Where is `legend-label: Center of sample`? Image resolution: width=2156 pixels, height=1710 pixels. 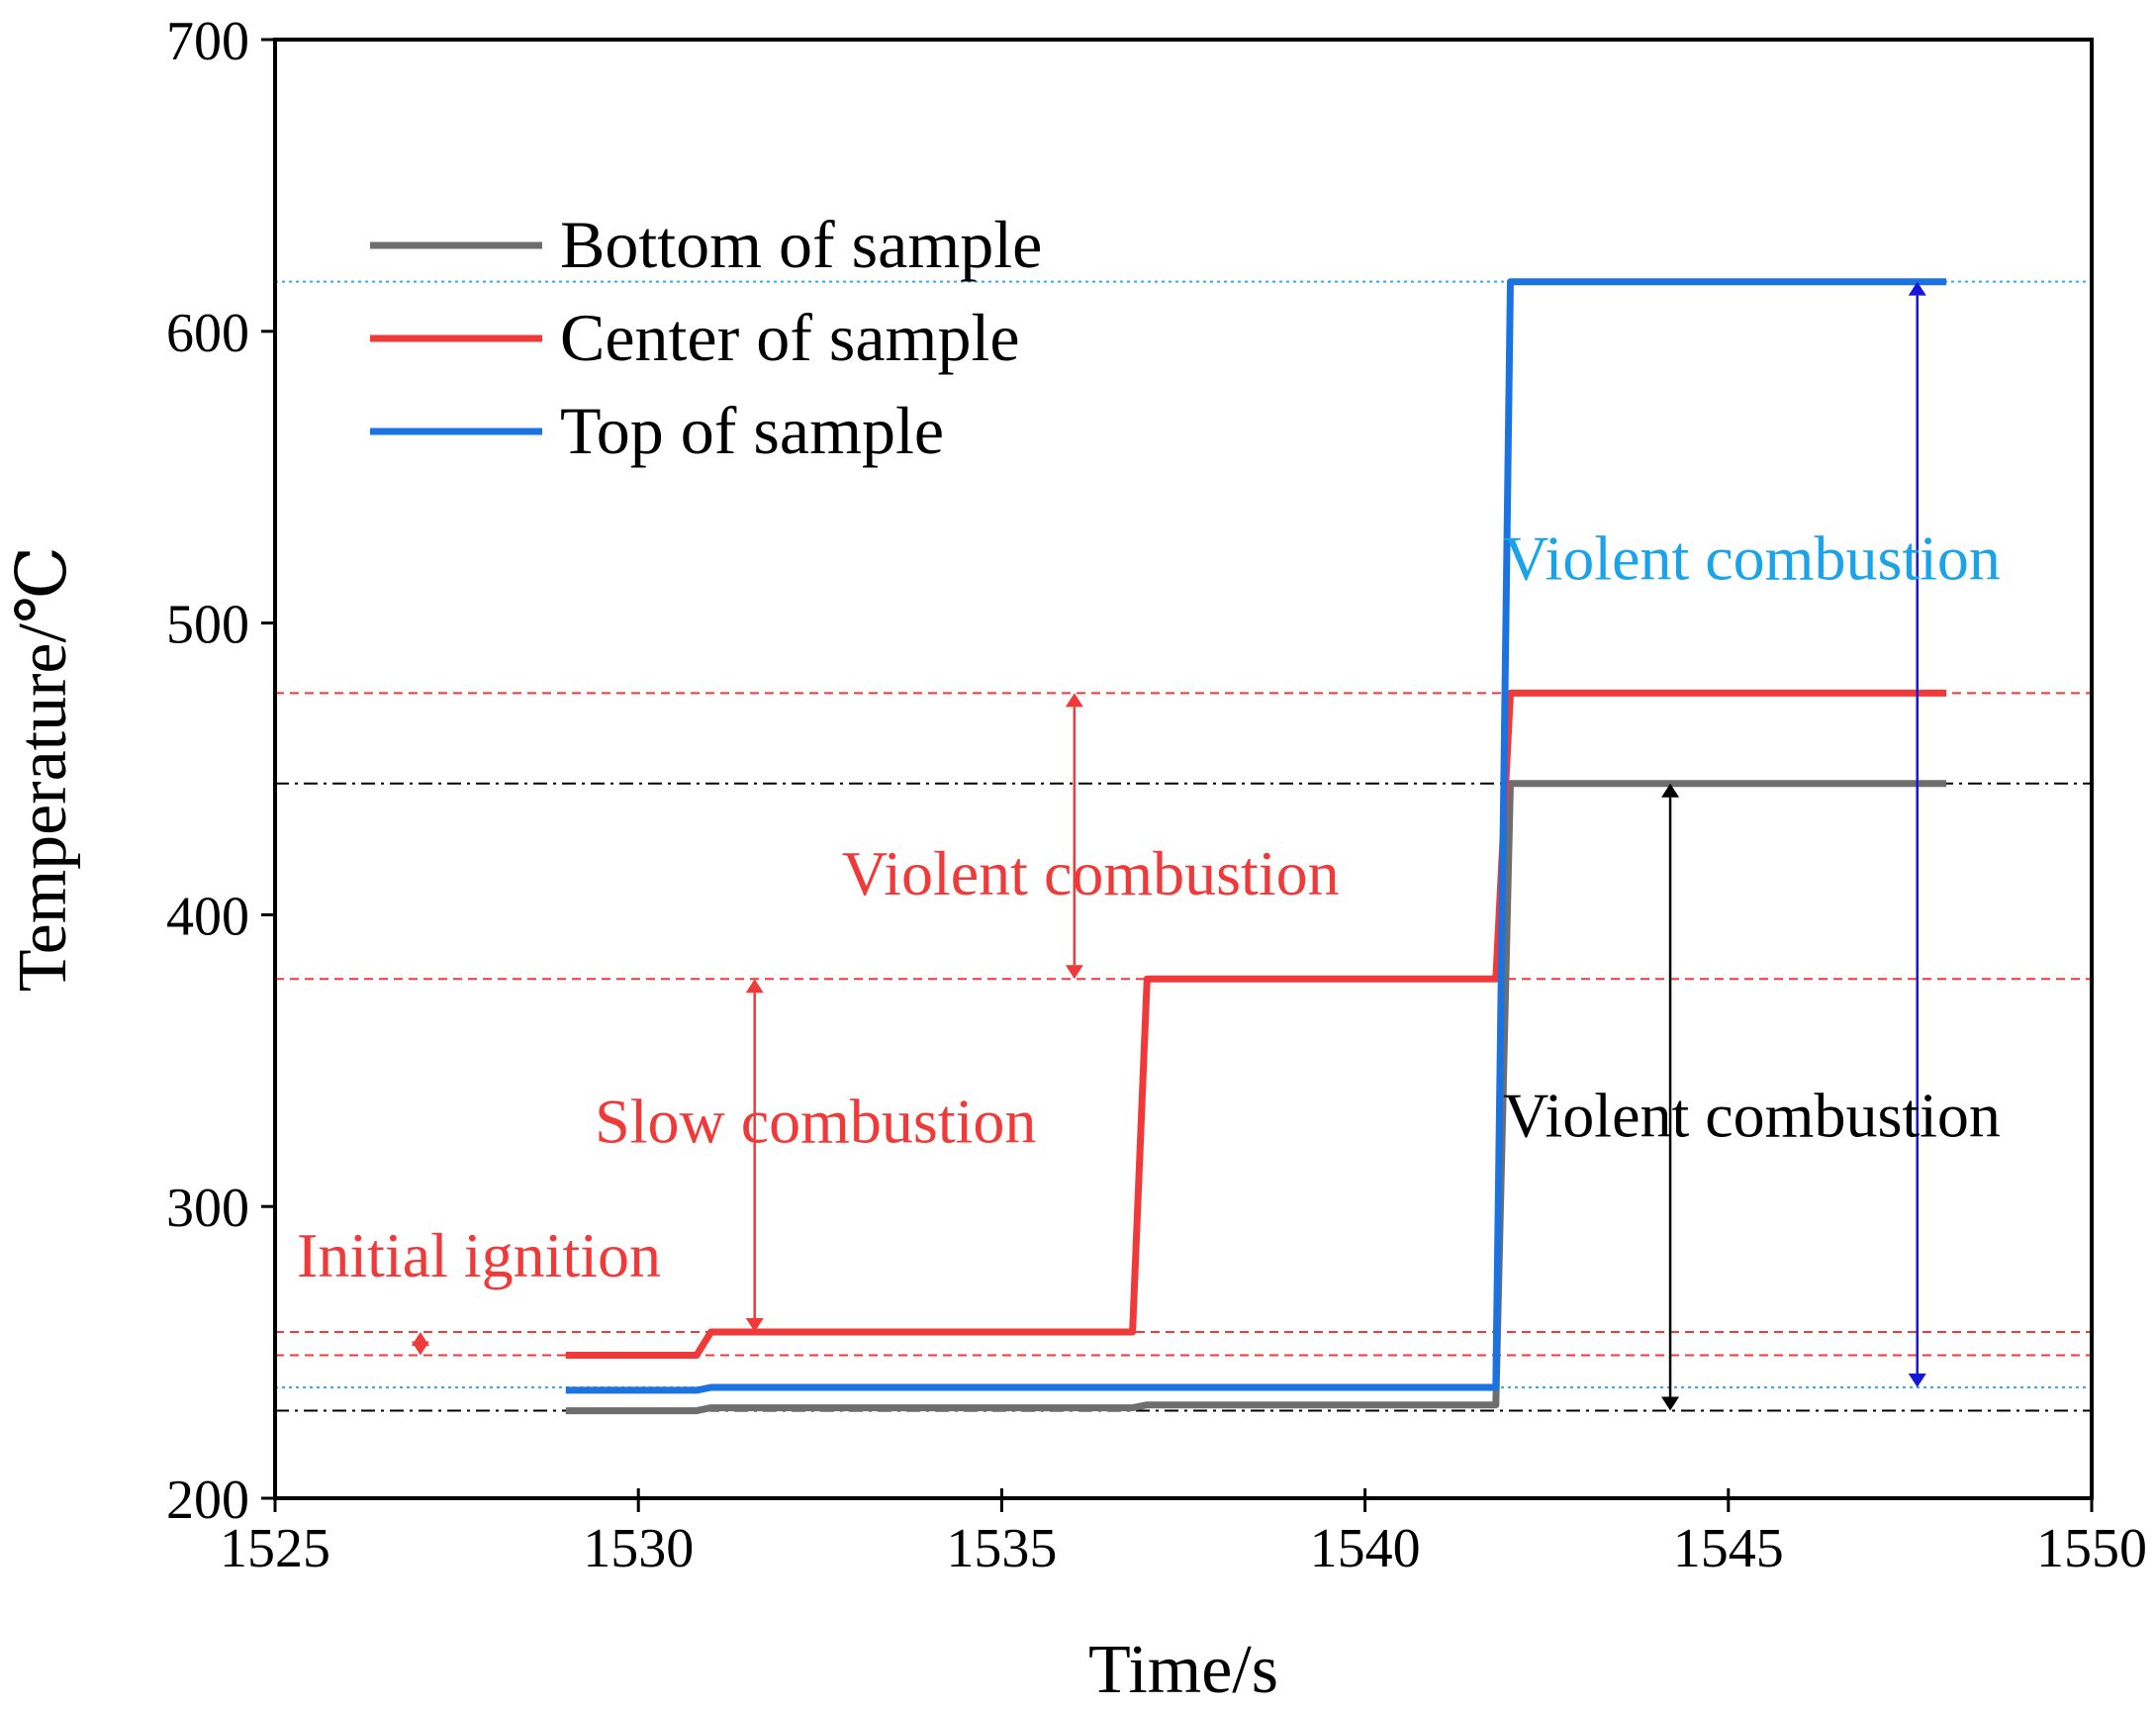
legend-label: Center of sample is located at coordinates (790, 338).